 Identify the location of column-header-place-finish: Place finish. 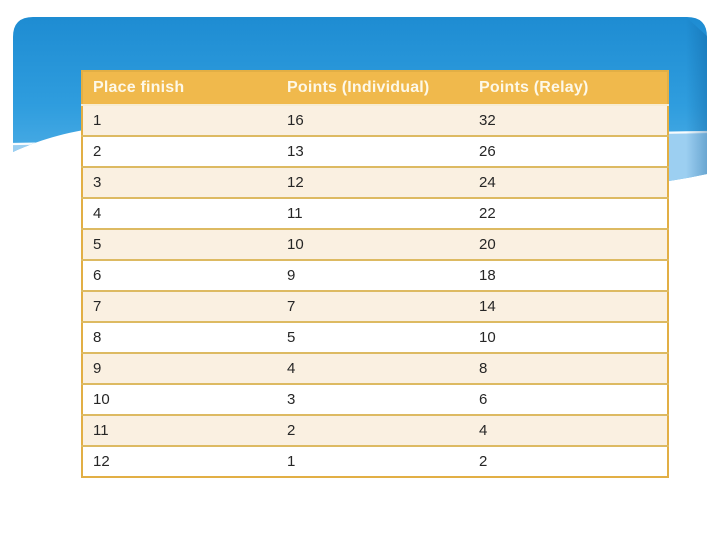
(179, 88).